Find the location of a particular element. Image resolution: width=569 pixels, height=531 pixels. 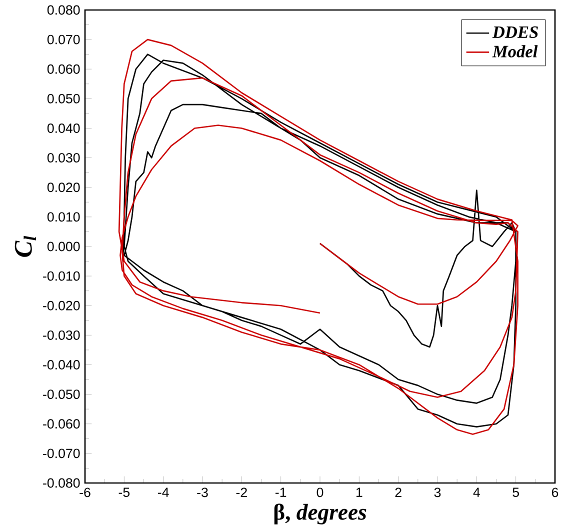

x-tick-label: 1 is located at coordinates (359, 492).